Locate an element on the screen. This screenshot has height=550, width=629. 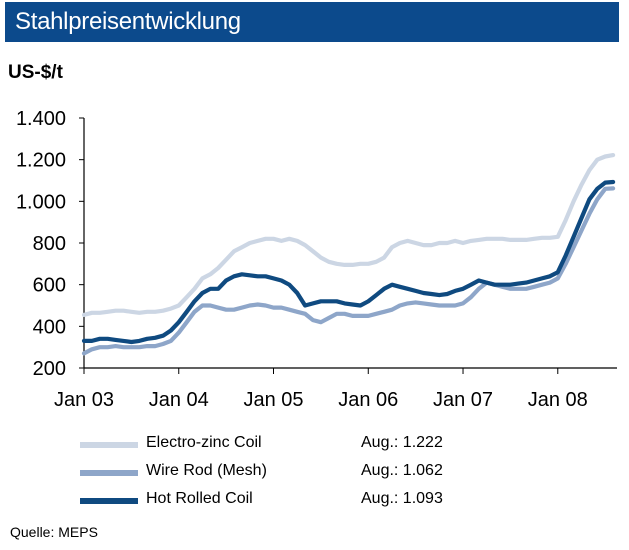
y-tick-label: 200 is located at coordinates (49, 369).